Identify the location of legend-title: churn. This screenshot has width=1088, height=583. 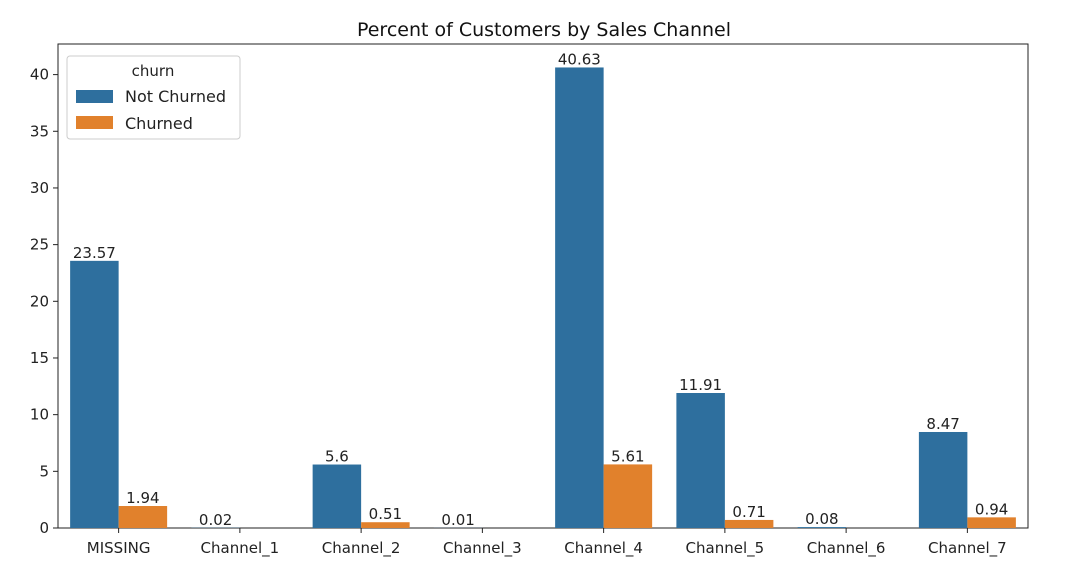
(153, 71).